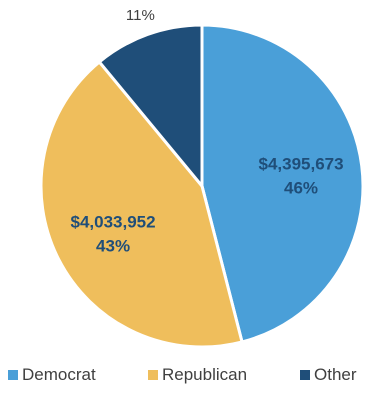 Image resolution: width=392 pixels, height=398 pixels. Describe the element at coordinates (13, 375) in the screenshot. I see `legend-swatch-democrat` at that location.